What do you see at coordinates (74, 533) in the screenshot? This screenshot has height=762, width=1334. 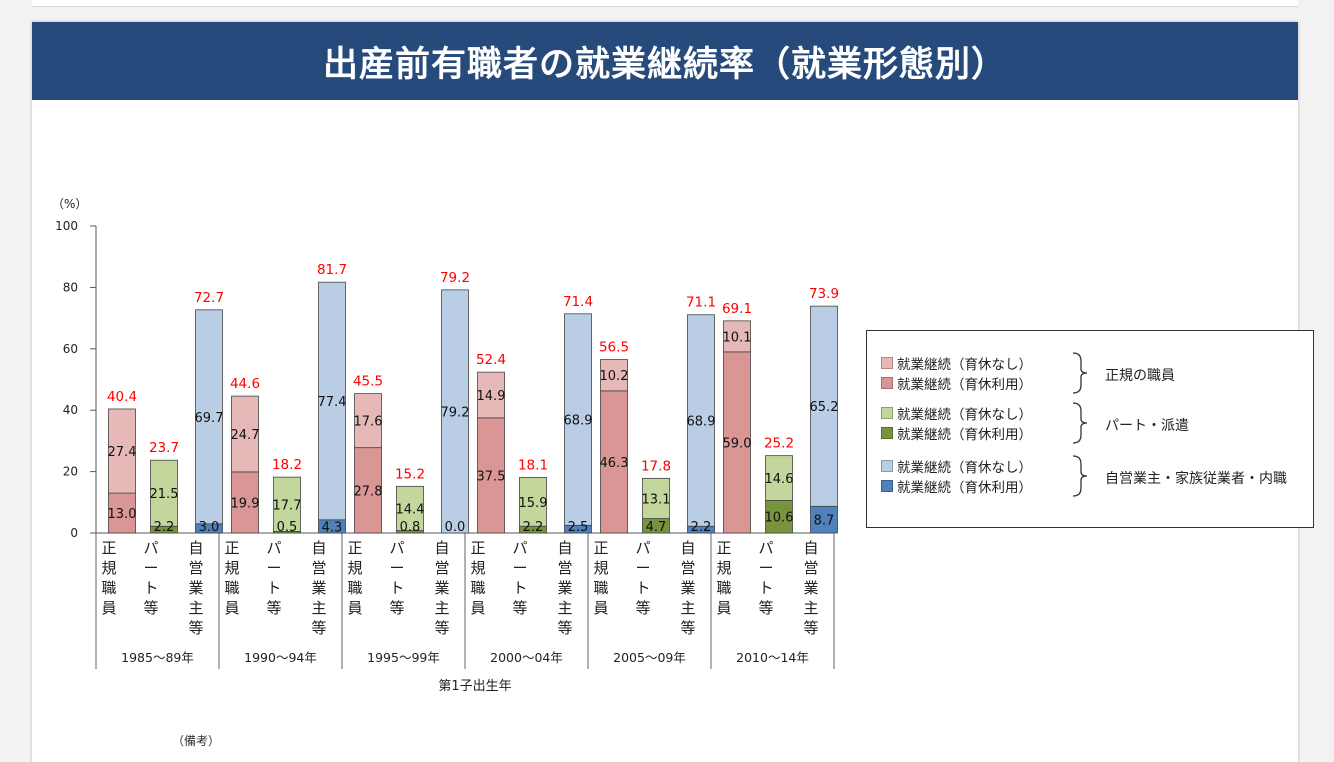 I see `y-tick-label: 0` at bounding box center [74, 533].